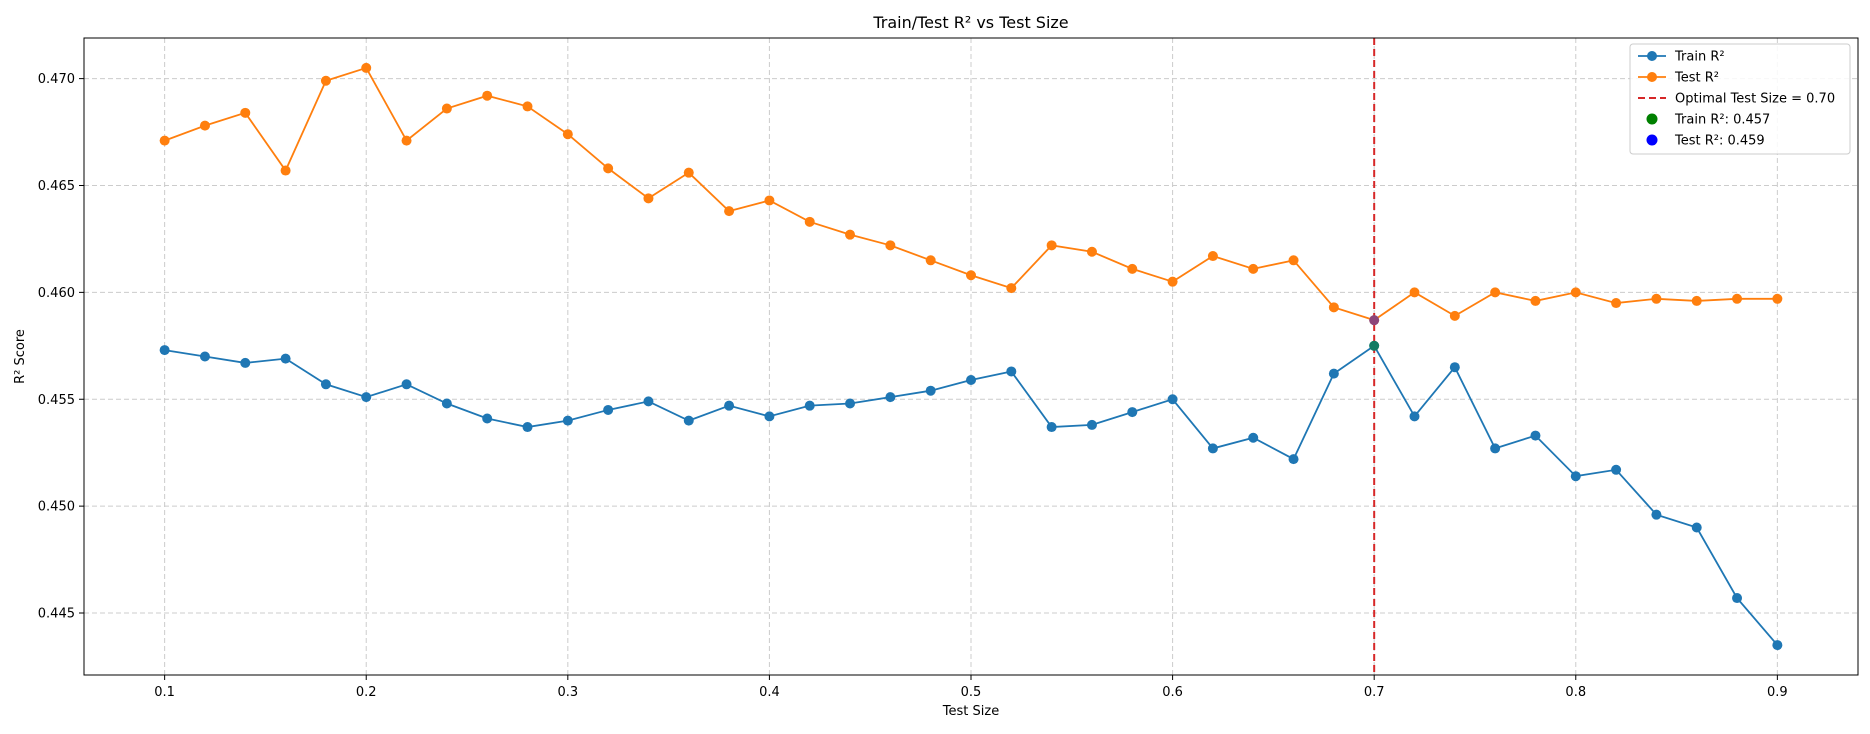  I want to click on y-axis-label: R² Score, so click(20, 356).